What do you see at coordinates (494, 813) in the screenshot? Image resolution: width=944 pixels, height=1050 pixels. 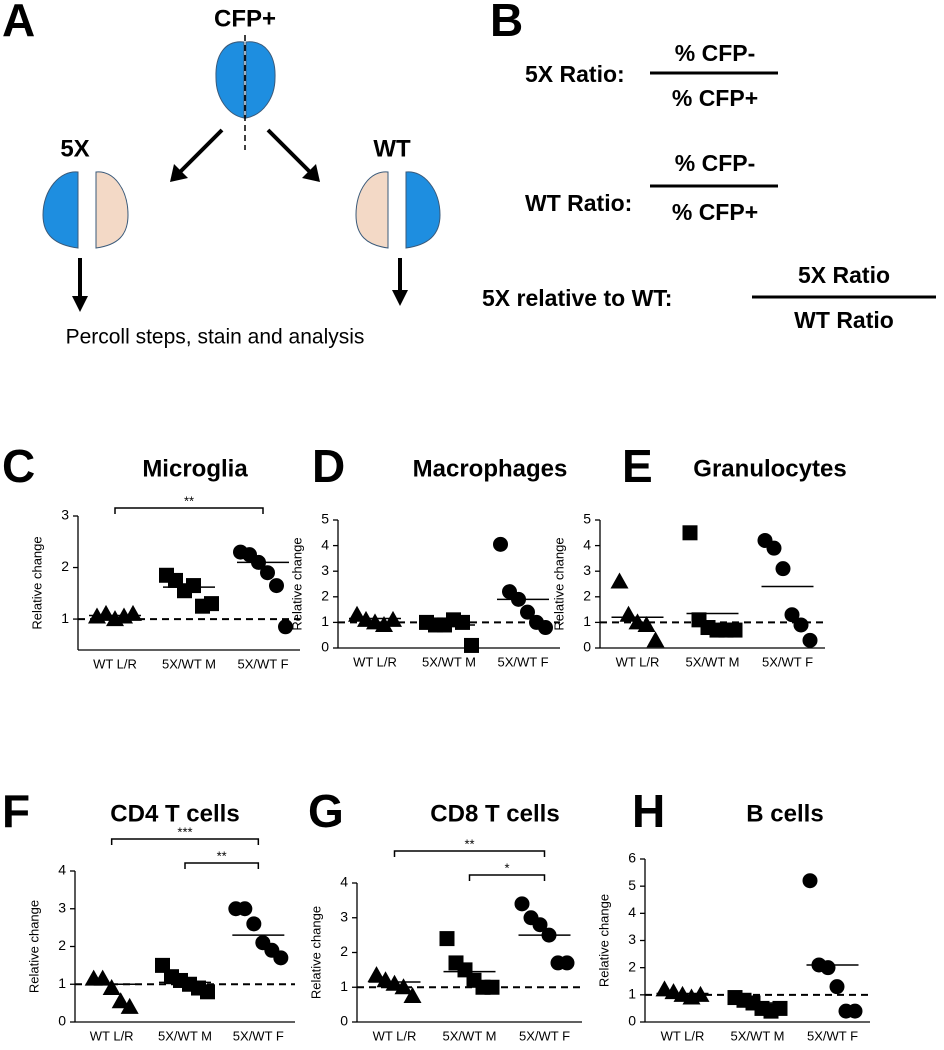 I see `chart-title: CD8 T cells` at bounding box center [494, 813].